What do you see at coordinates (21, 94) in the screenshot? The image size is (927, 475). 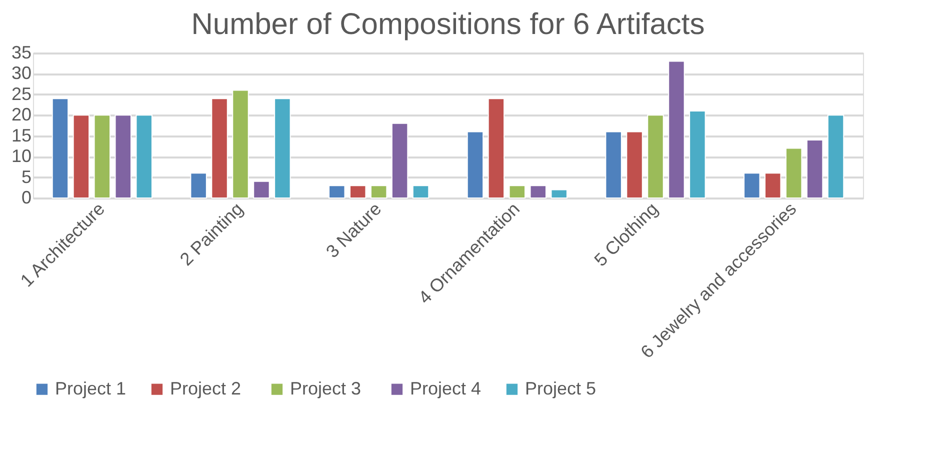 I see `y-tick-label: 25` at bounding box center [21, 94].